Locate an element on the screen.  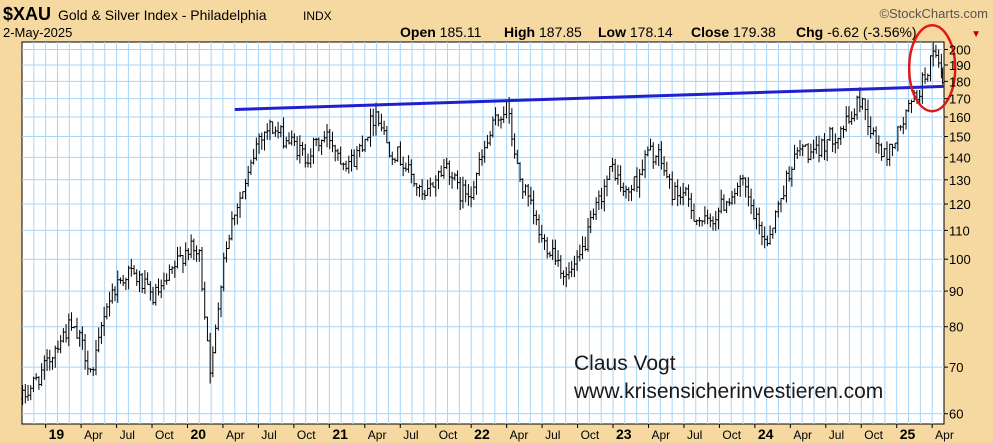
y-tick-label: 90 is located at coordinates (956, 291).